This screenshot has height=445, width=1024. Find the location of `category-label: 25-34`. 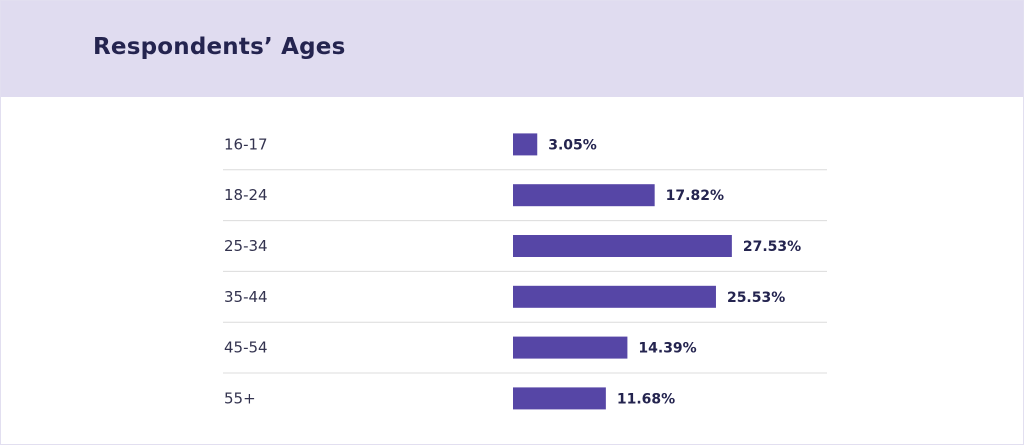

category-label: 25-34 is located at coordinates (246, 246).